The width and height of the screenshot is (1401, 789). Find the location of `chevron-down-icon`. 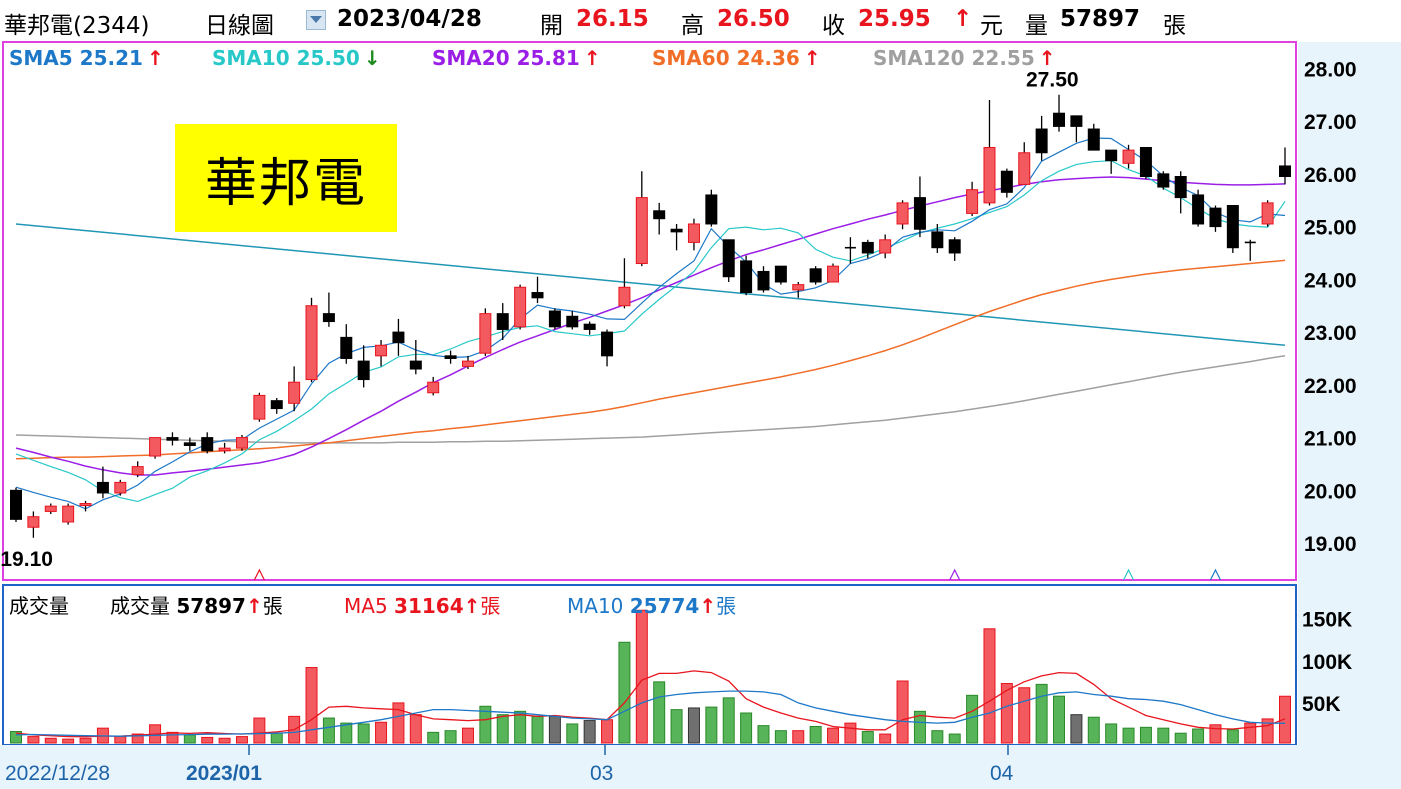

chevron-down-icon is located at coordinates (316, 19).